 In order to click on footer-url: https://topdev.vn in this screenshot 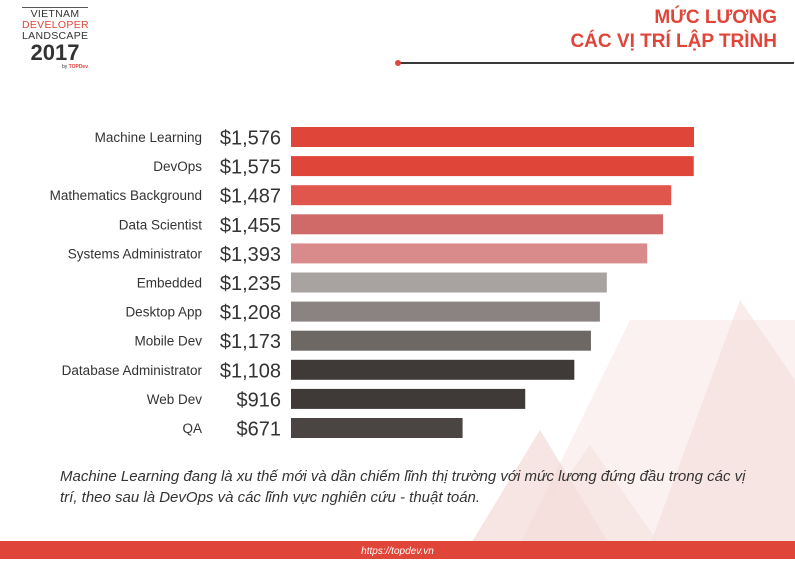, I will do `click(397, 551)`.